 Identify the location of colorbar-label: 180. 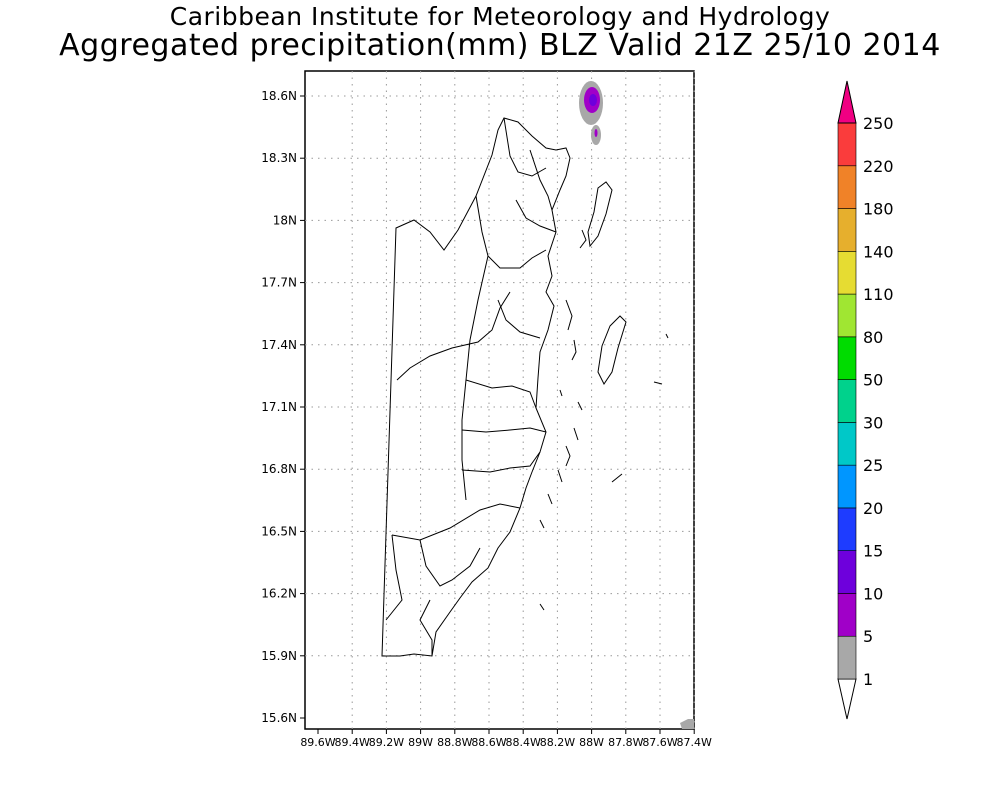
(878, 209).